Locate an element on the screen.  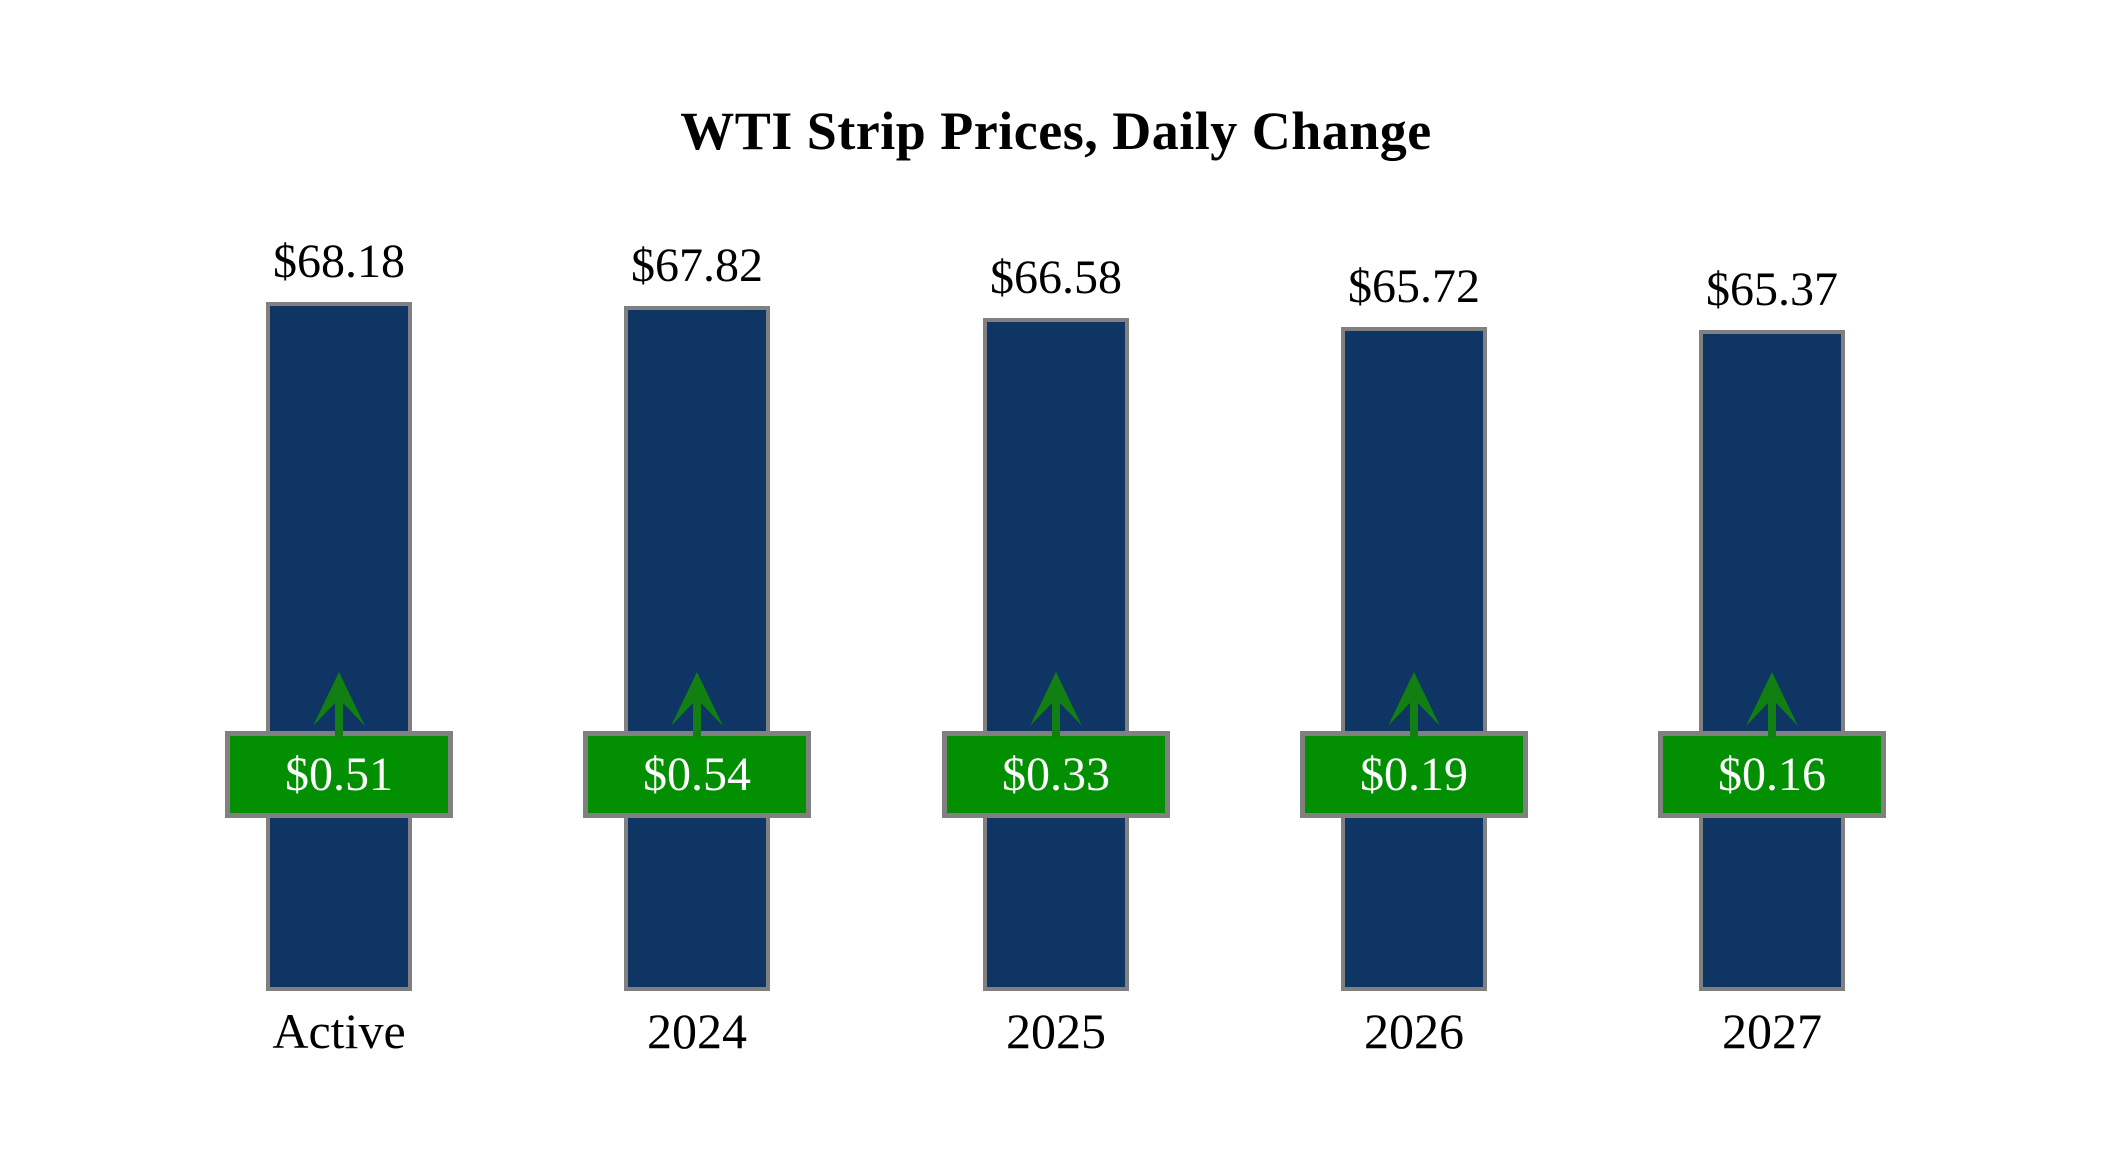
change-label: $0.51 is located at coordinates (339, 774).